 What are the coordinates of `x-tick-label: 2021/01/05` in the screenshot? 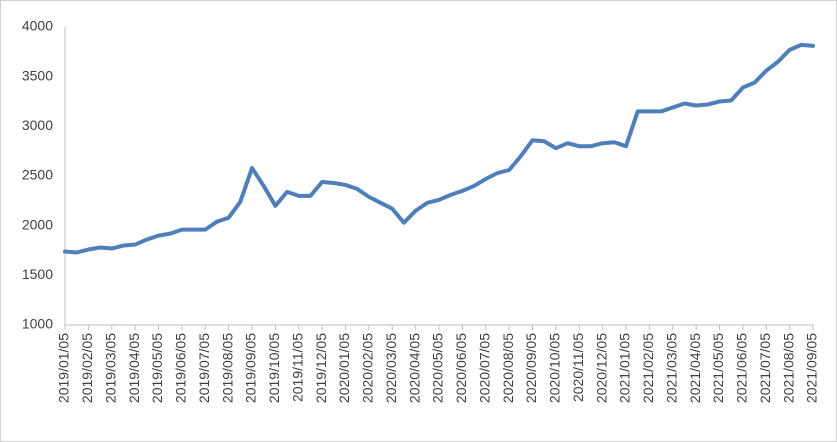 It's located at (625, 368).